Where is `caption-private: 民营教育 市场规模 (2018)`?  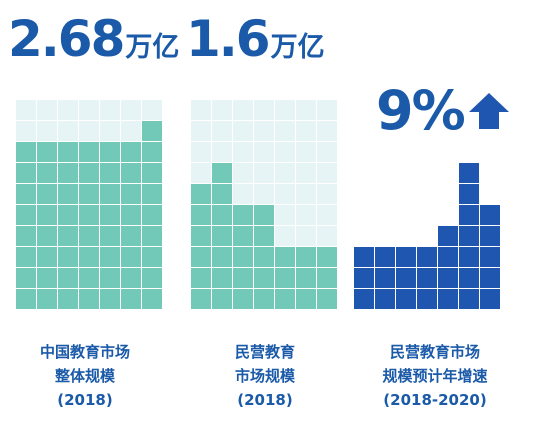
caption-private: 民营教育 市场规模 (2018) is located at coordinates (265, 376).